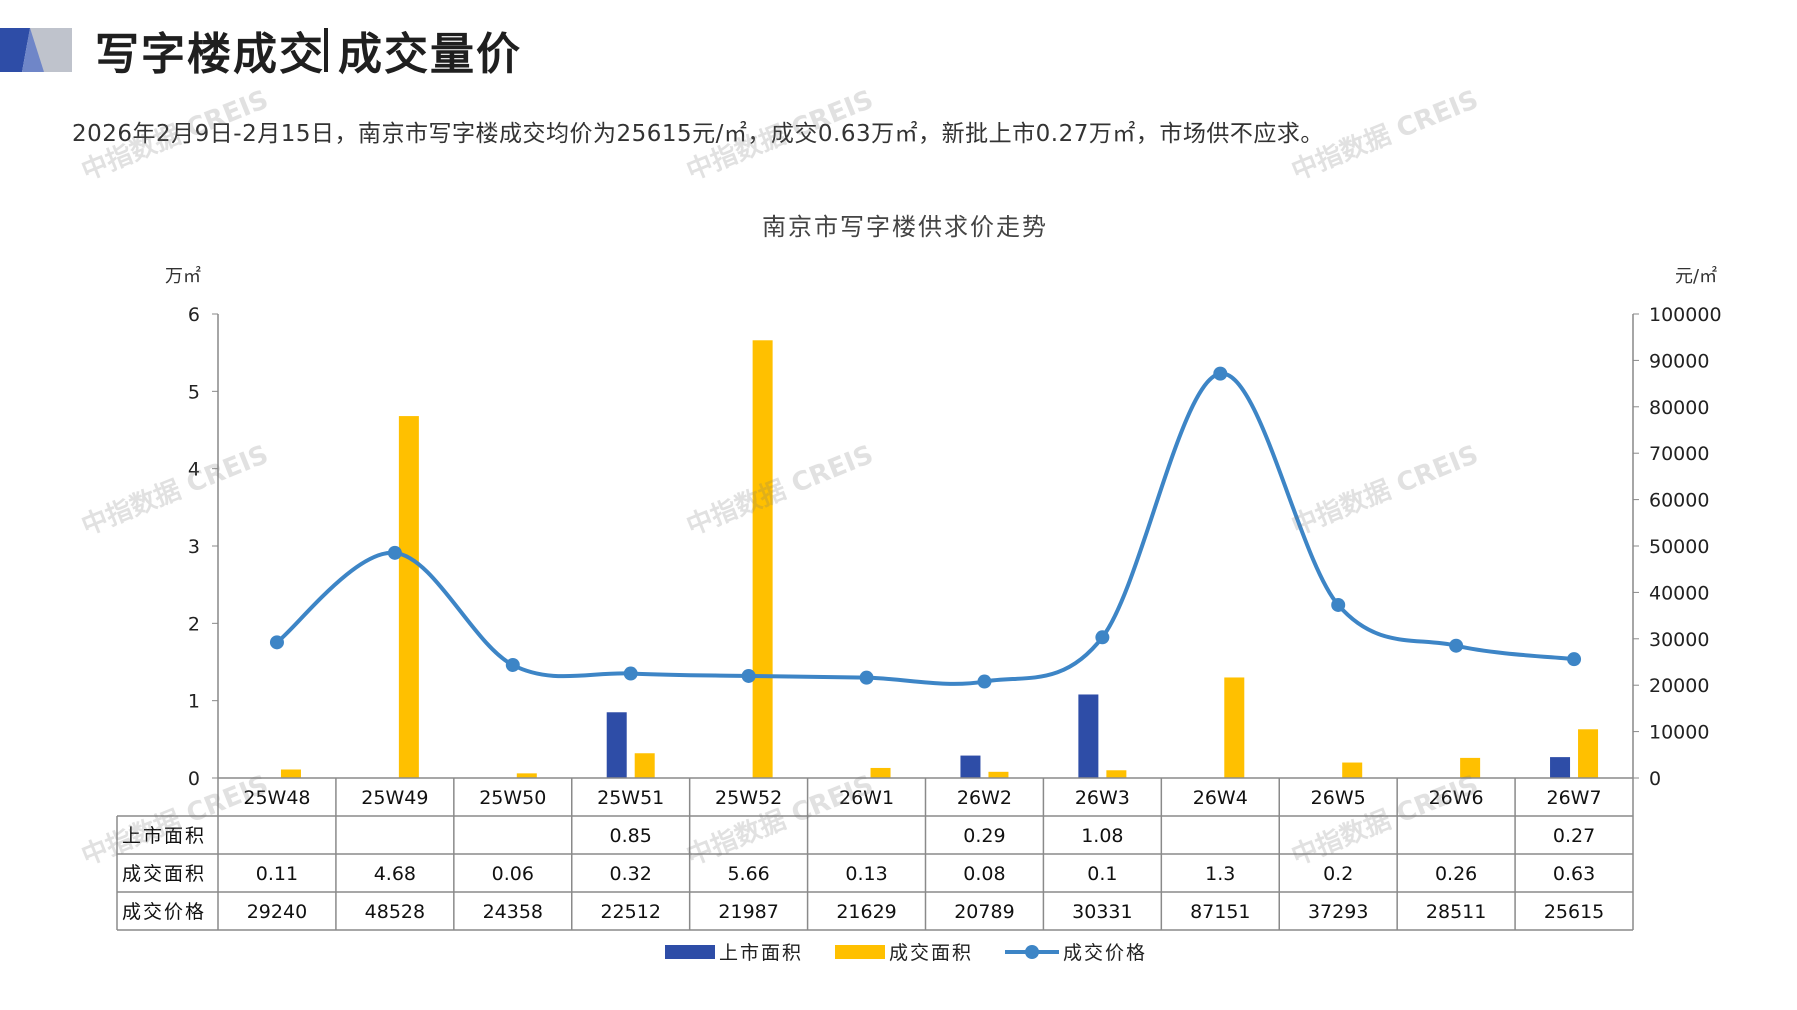 The width and height of the screenshot is (1797, 1010). What do you see at coordinates (526, 775) in the screenshot?
I see `bar-deal-25W50` at bounding box center [526, 775].